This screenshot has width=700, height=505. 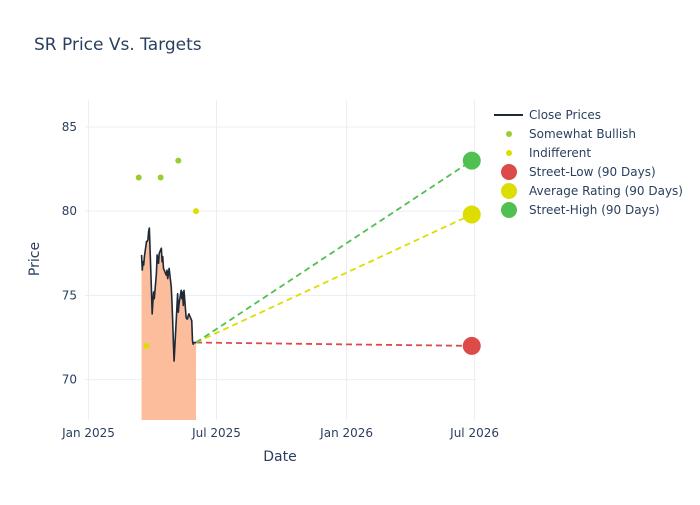 I want to click on street-high-marker, so click(x=471, y=160).